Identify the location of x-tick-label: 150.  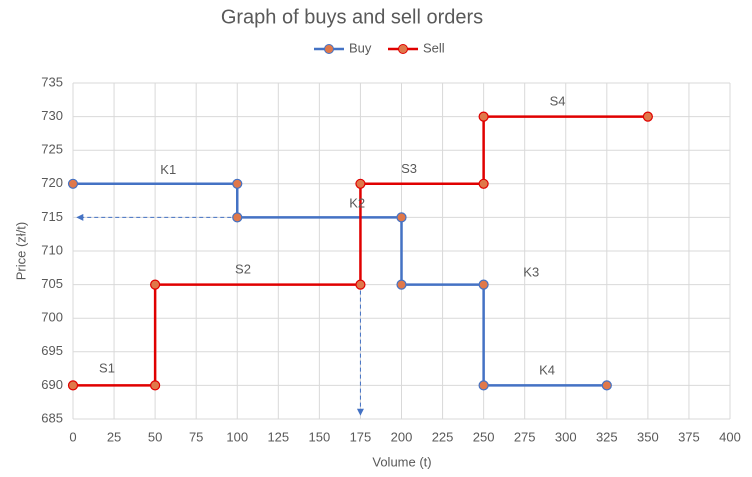
(320, 436).